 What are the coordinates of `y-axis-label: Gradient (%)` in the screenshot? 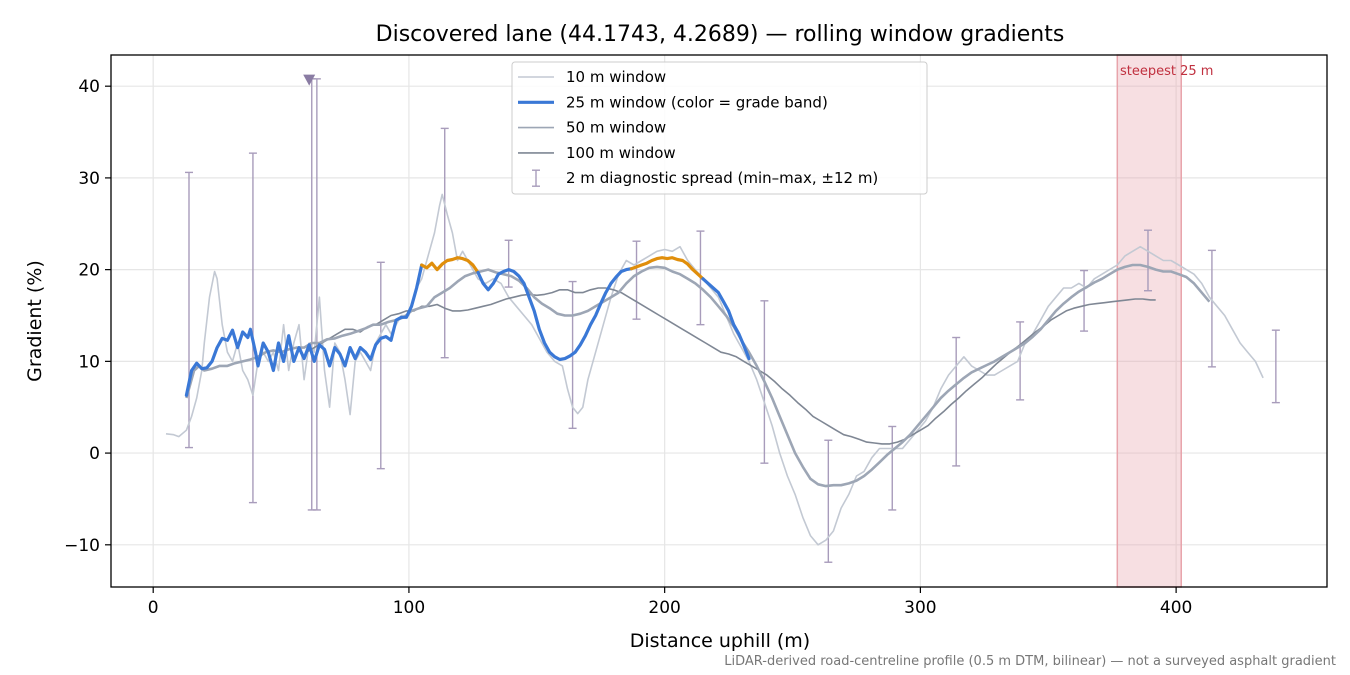 It's located at (35, 321).